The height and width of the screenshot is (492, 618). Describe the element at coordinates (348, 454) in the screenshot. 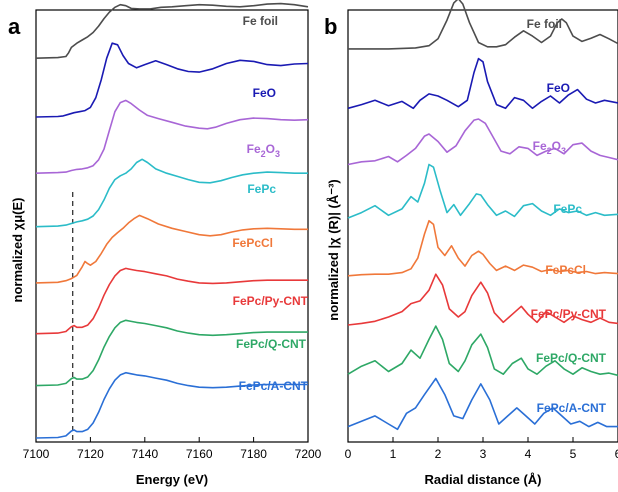

I see `x-tick-label: 0` at that location.